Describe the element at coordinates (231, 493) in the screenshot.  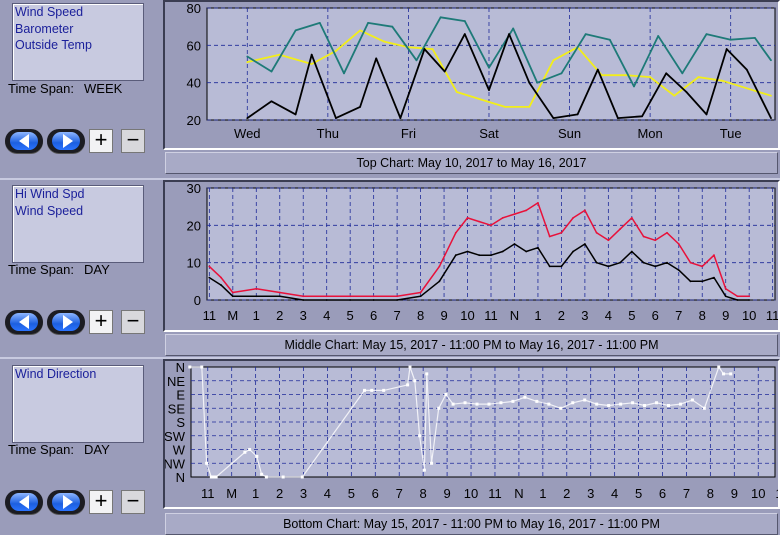
I see `x-tick-label: M` at that location.